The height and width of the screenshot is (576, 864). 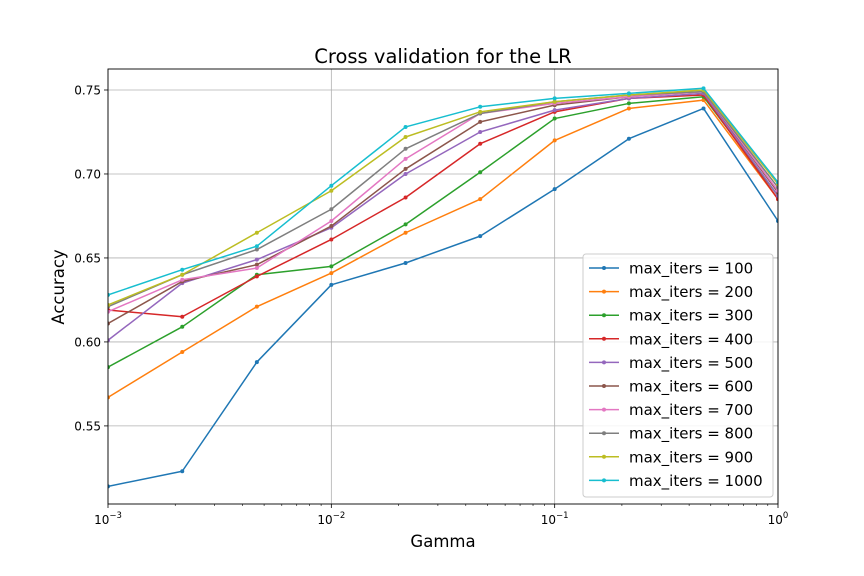 I want to click on legend-label: max_iters = 400, so click(x=691, y=339).